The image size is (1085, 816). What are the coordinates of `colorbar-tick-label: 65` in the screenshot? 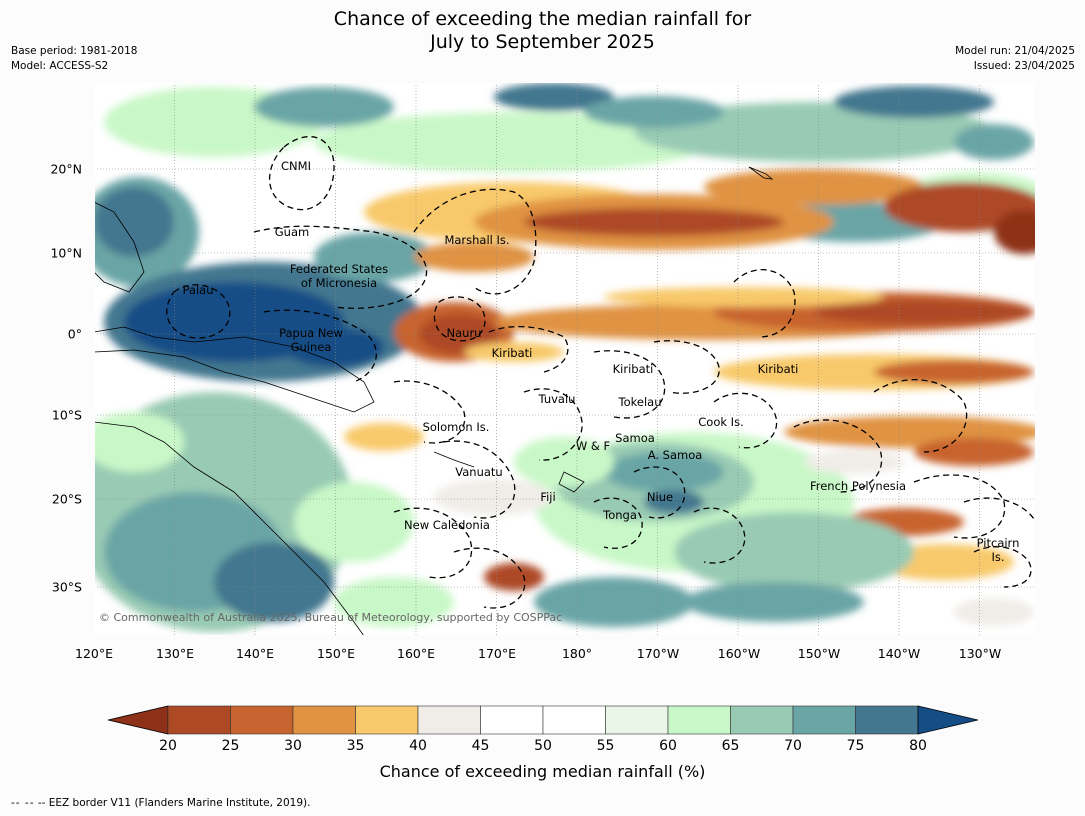 It's located at (730, 746).